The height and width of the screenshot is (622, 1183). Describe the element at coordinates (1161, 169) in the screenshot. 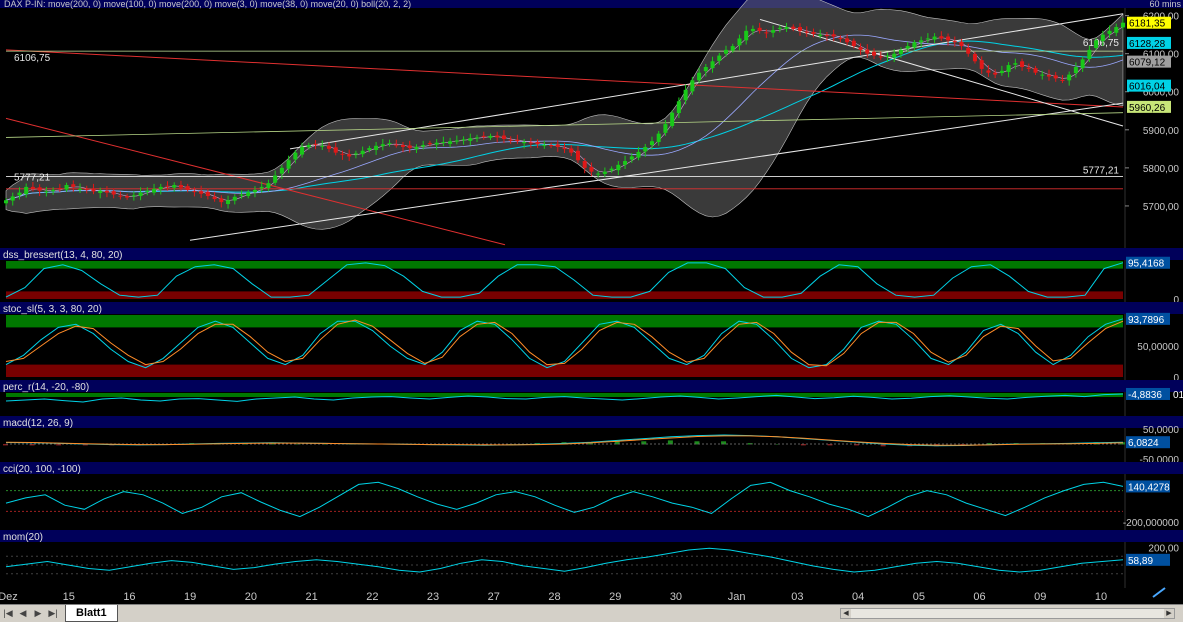

I see `y-tick-label: 5800,00` at that location.